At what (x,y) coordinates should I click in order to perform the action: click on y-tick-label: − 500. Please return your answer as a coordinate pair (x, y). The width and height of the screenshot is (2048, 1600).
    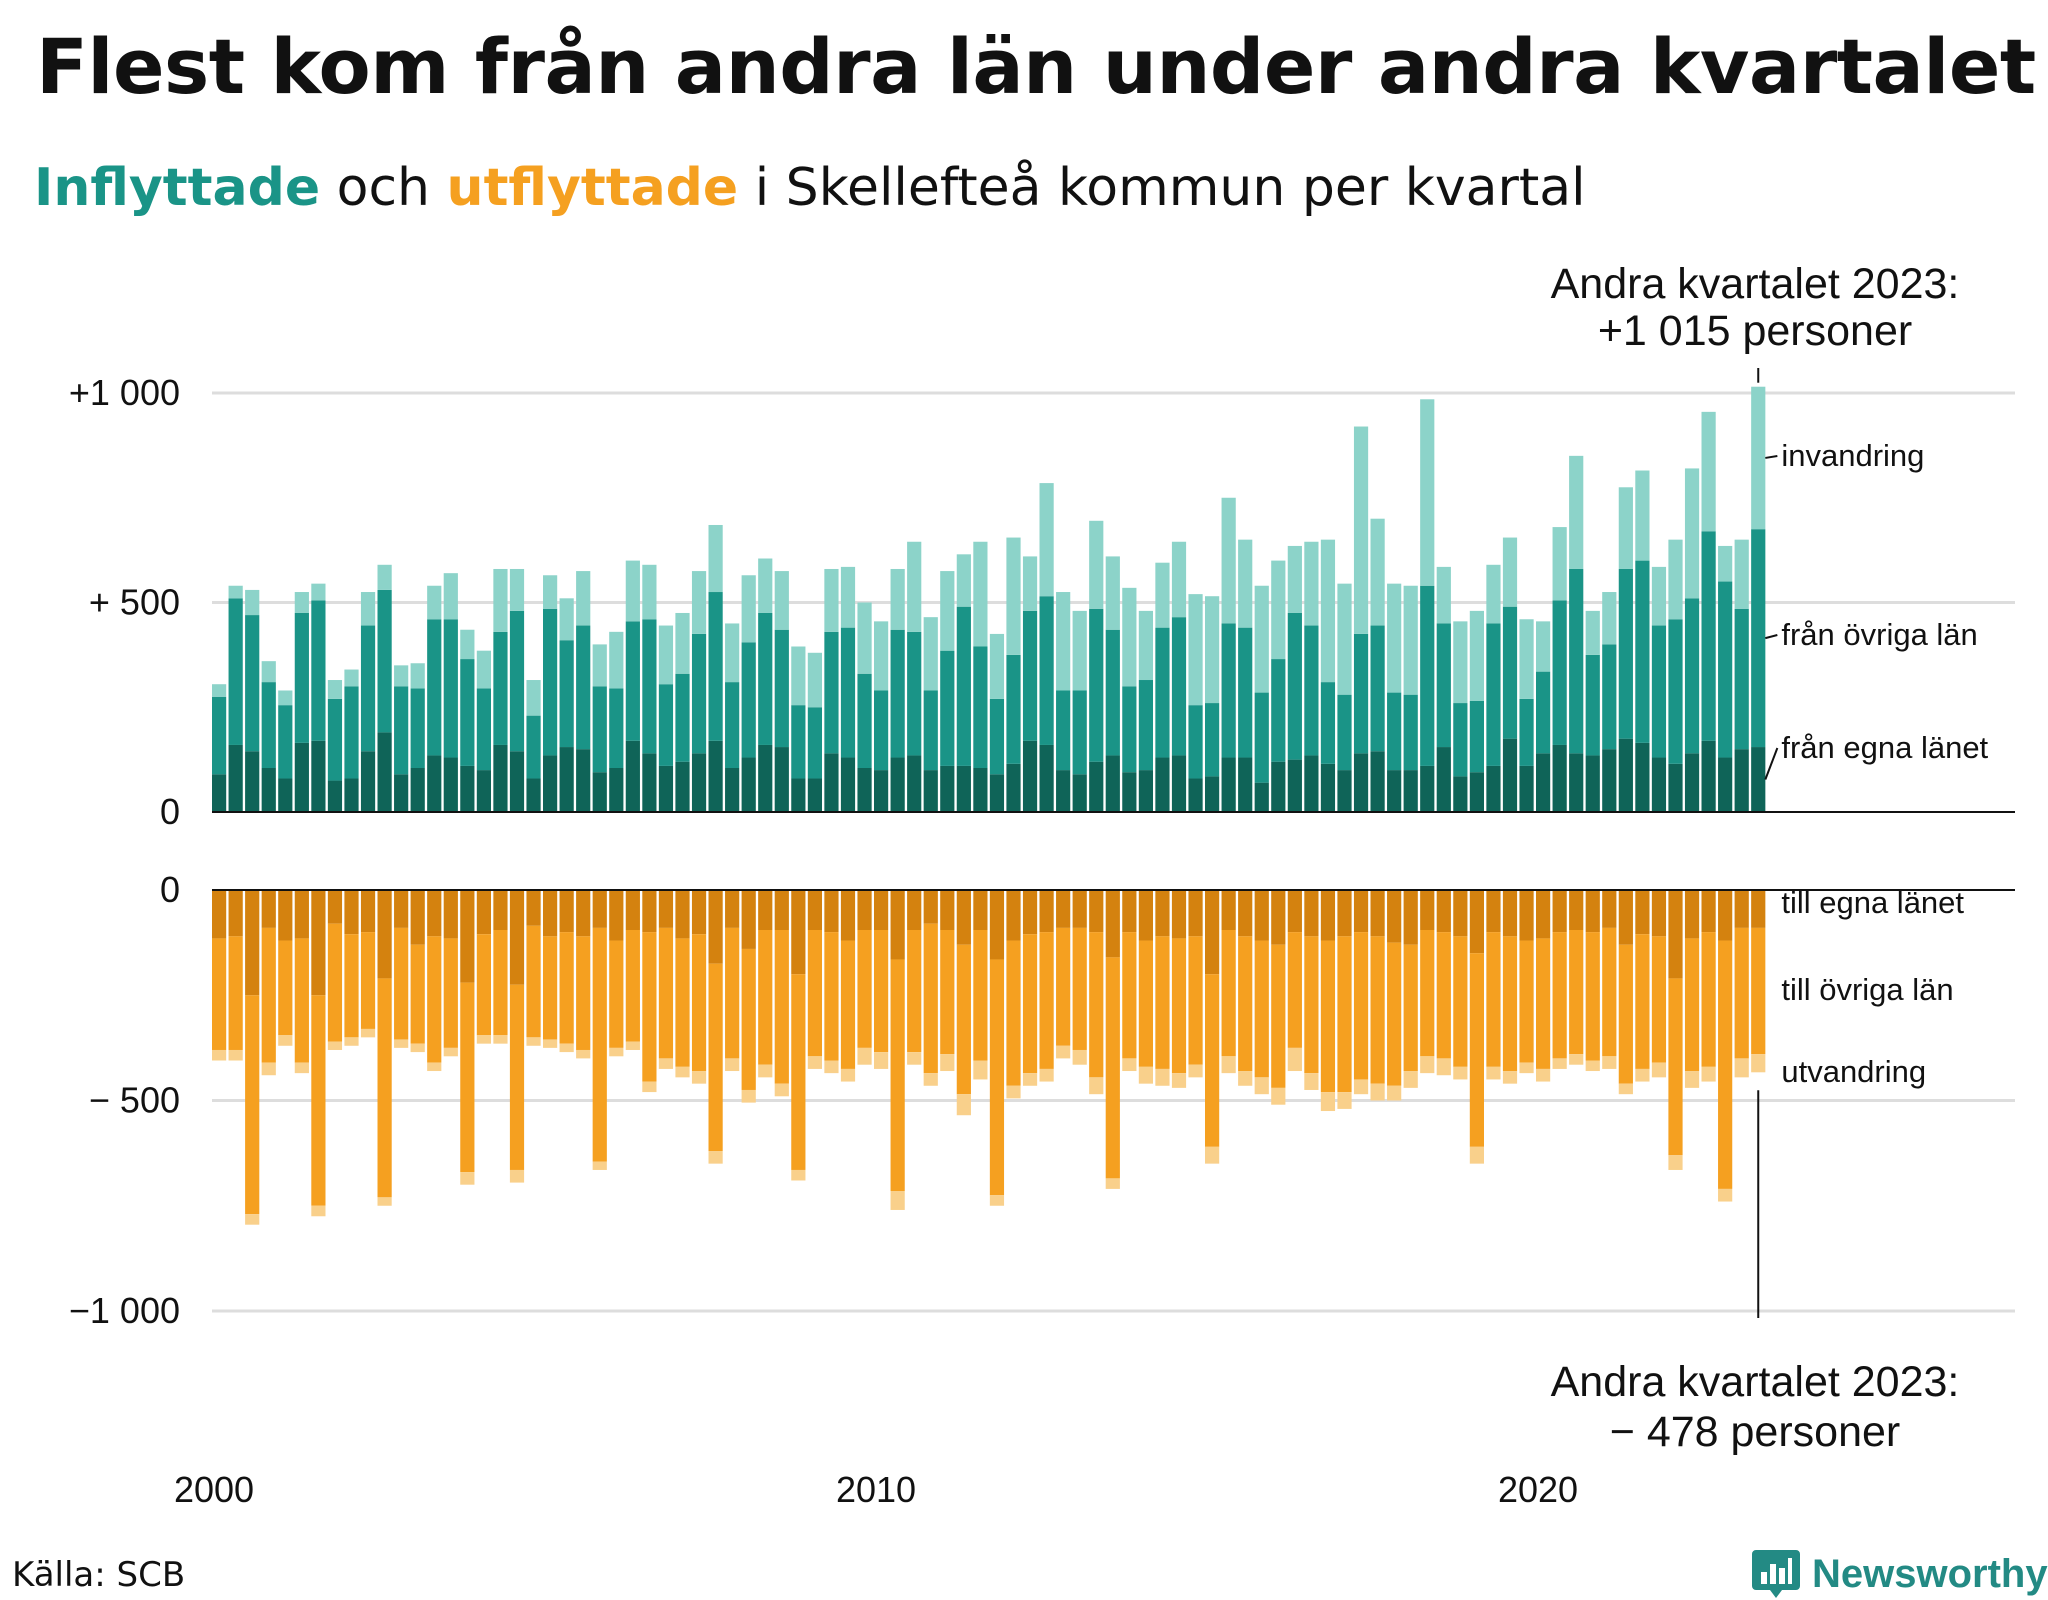
    Looking at the image, I should click on (134, 1100).